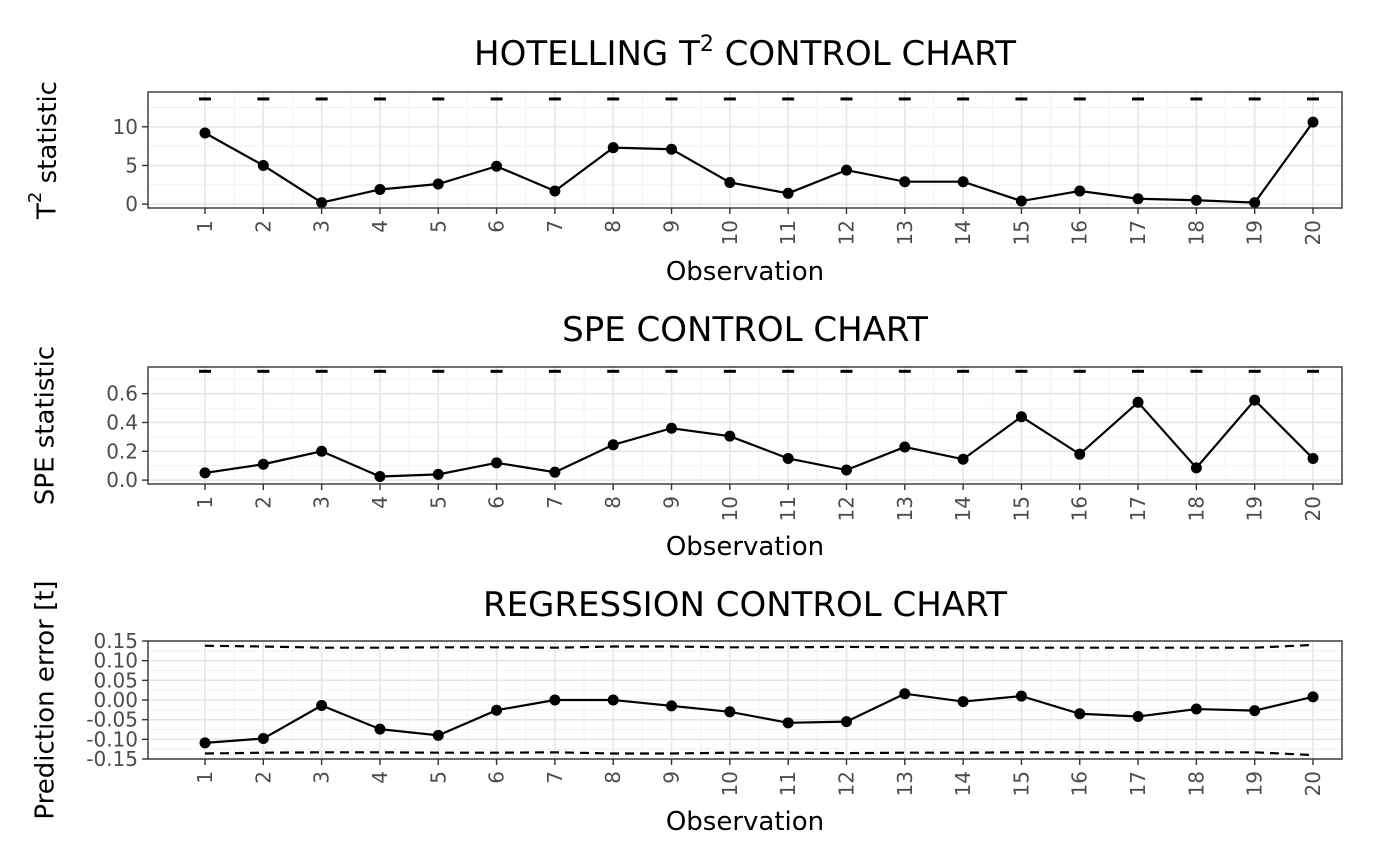 This screenshot has width=1400, height=866. Describe the element at coordinates (122, 451) in the screenshot. I see `y-tick-label: 0.2` at that location.